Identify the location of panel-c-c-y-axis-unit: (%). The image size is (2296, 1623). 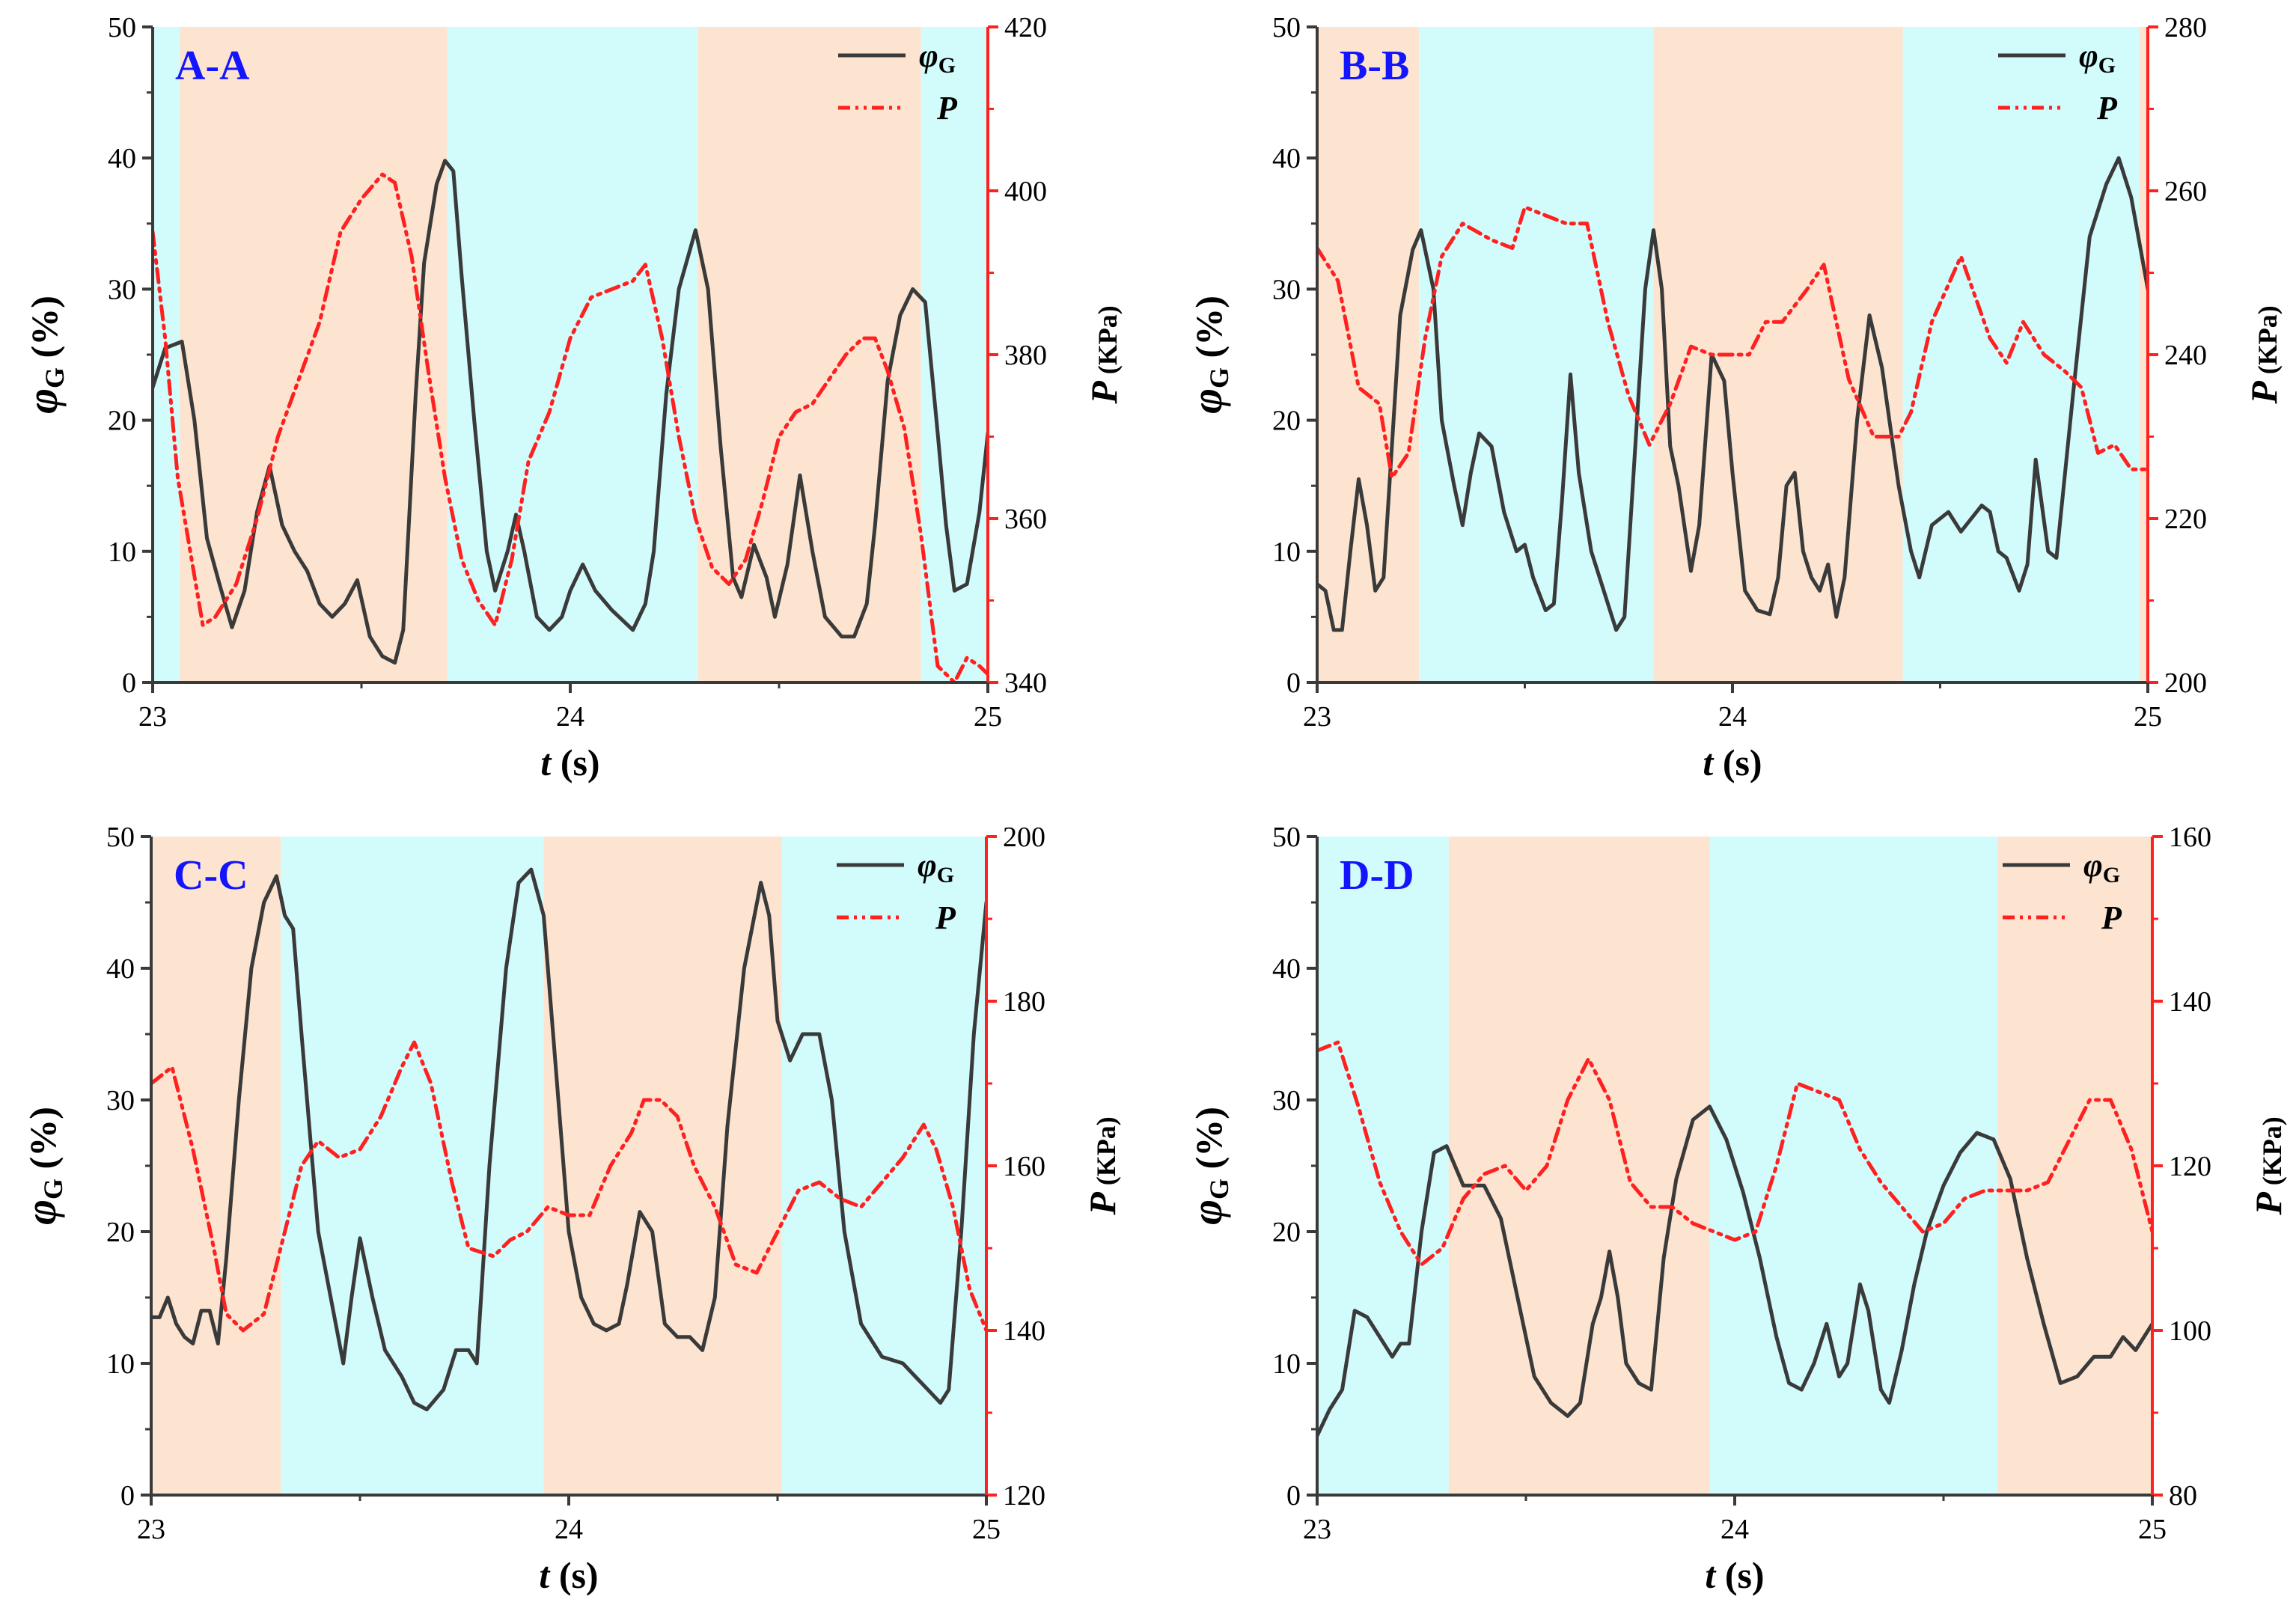
(43, 1143).